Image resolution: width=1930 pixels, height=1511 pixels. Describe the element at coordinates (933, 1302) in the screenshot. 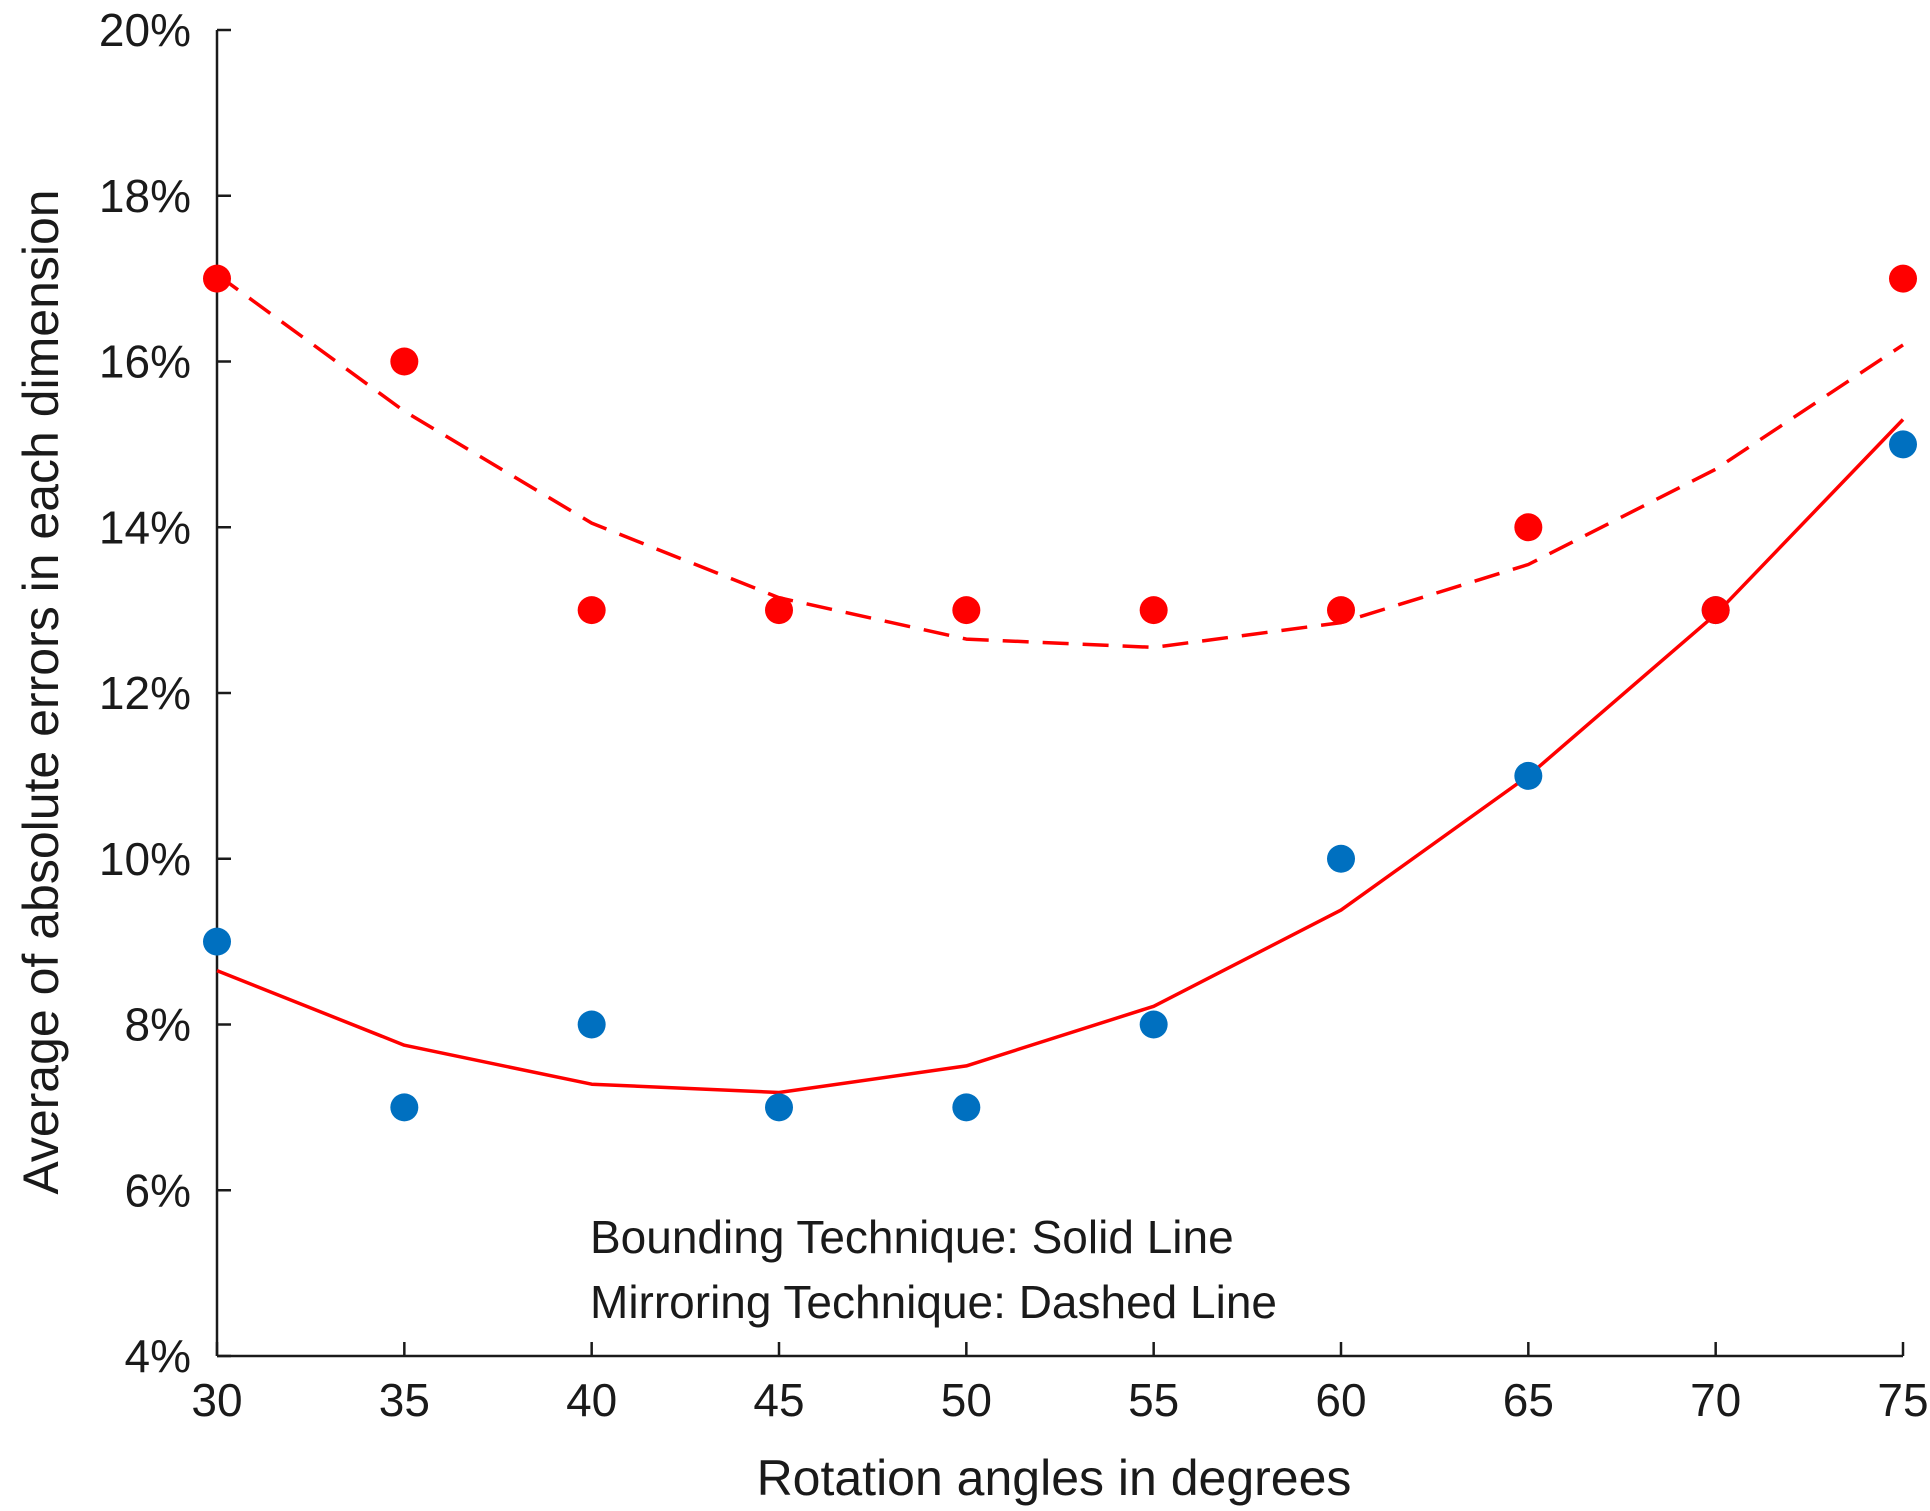

I see `annotation-mirroring: Mirroring Technique: Dashed Line` at that location.